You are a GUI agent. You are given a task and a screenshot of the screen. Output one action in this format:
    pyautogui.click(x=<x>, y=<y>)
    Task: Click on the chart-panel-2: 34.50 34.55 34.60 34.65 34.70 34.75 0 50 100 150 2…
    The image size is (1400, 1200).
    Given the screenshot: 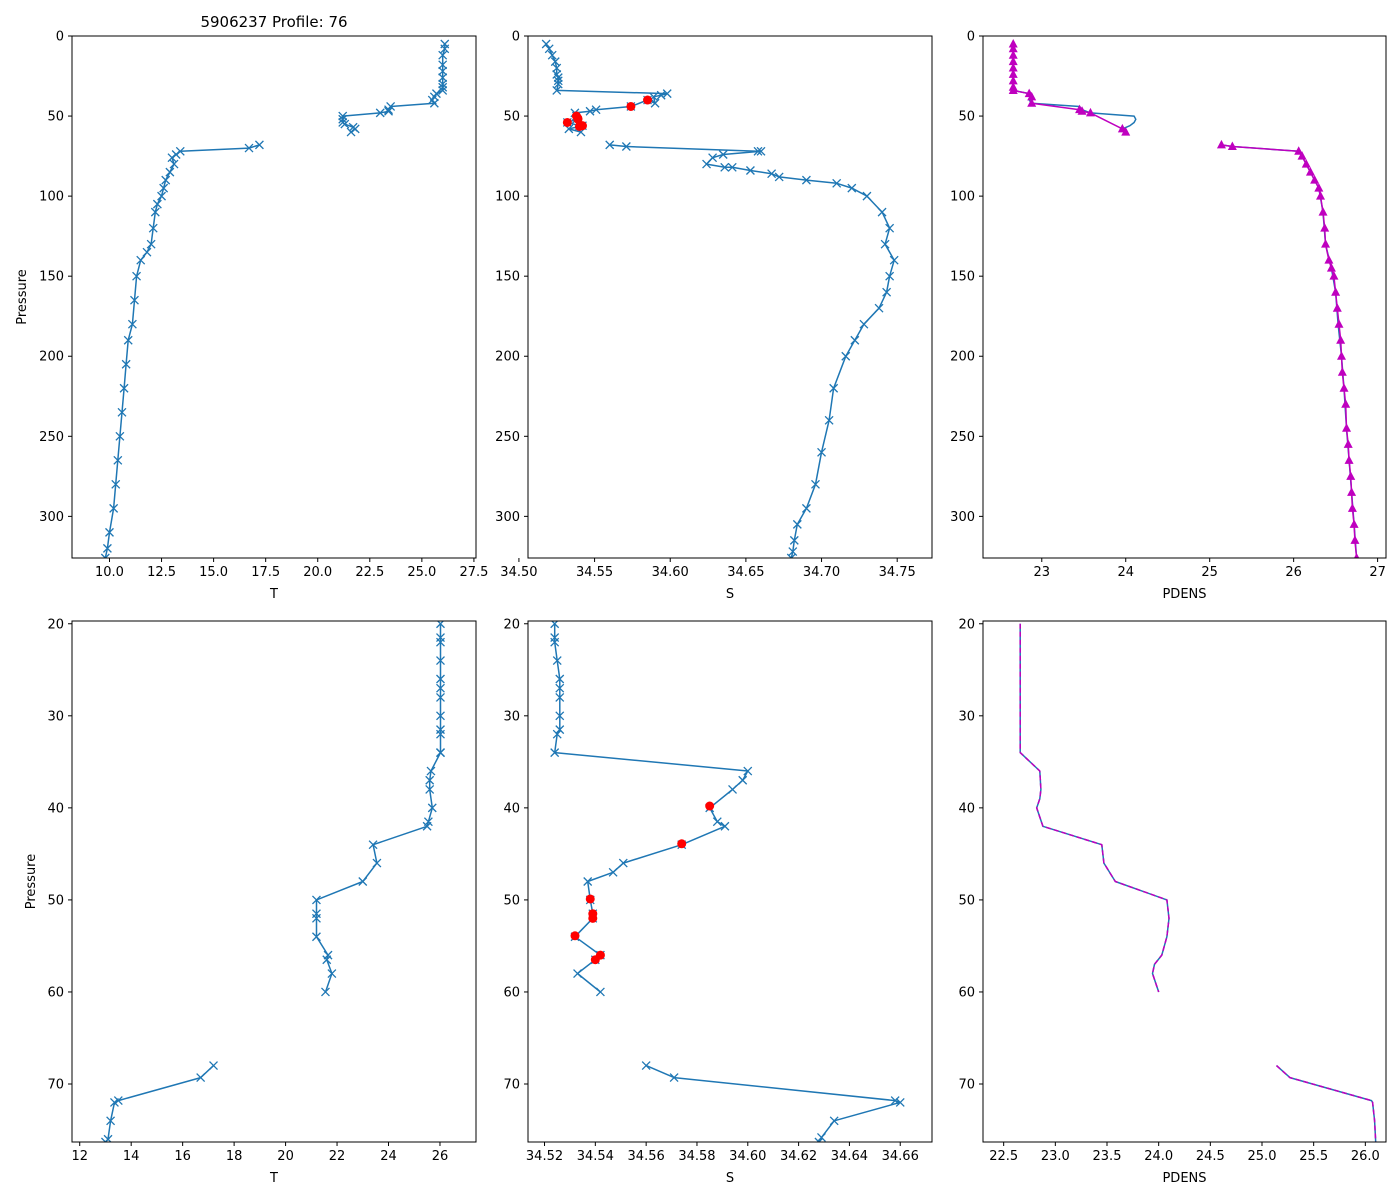 What is the action you would take?
    pyautogui.click(x=714, y=316)
    